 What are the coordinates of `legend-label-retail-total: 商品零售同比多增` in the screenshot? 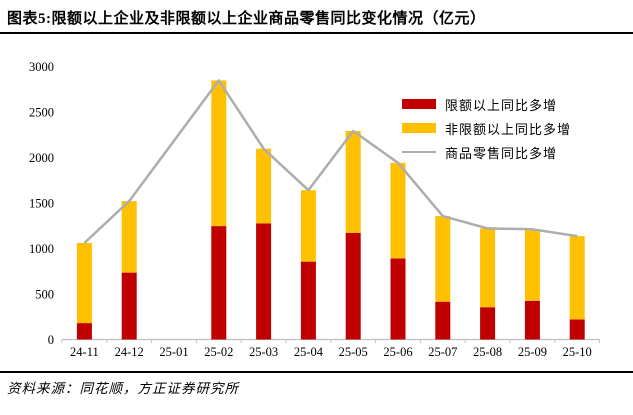 It's located at (501, 153).